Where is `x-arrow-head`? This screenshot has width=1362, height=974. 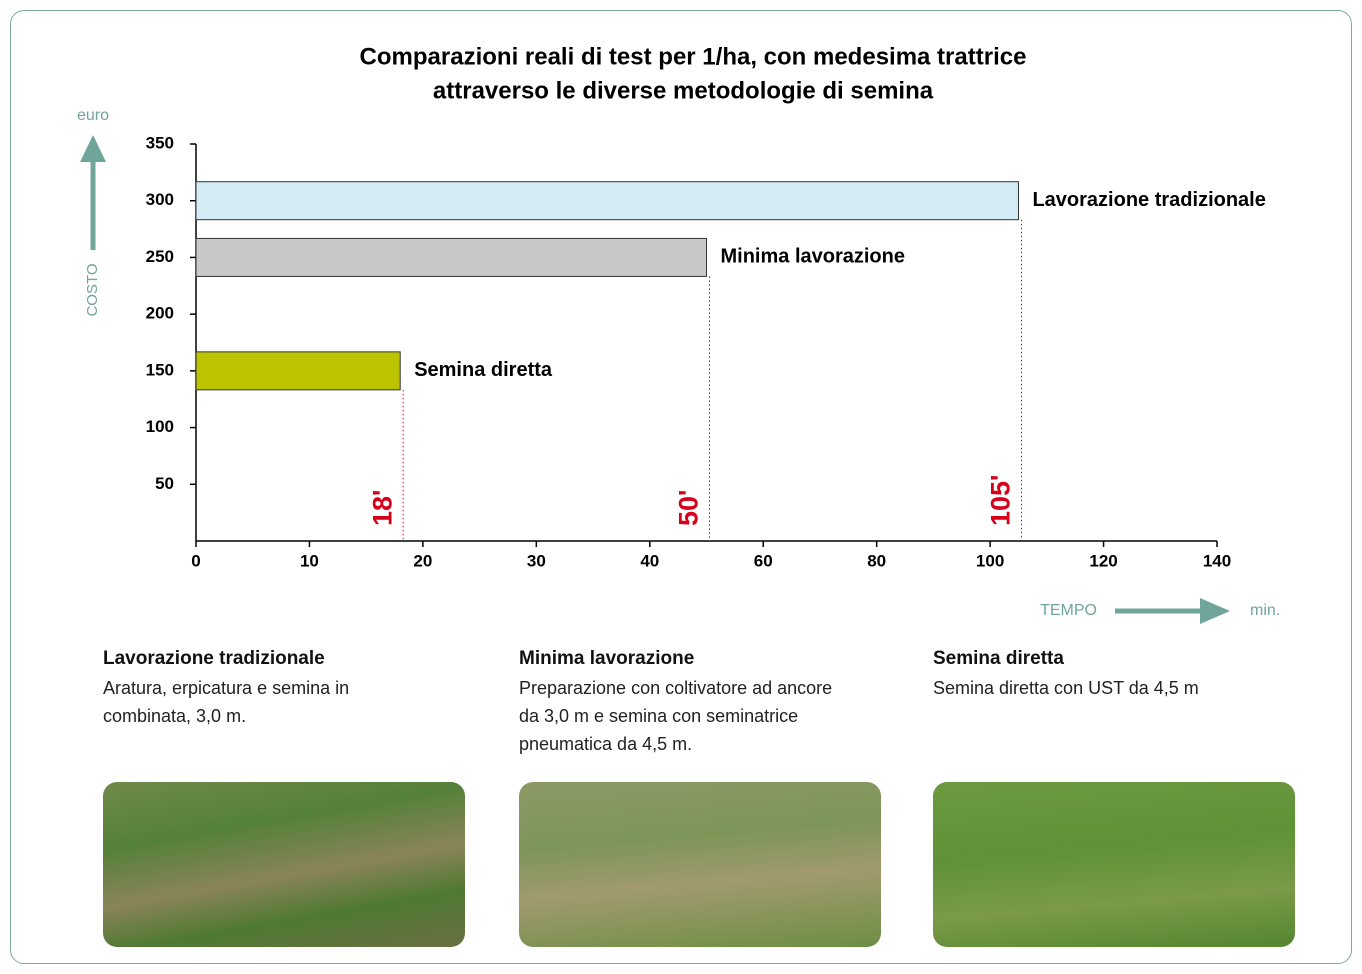 x-arrow-head is located at coordinates (1215, 611).